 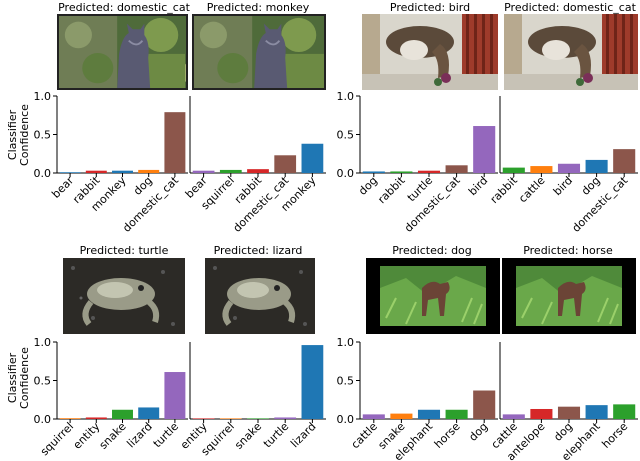 I want to click on panel-title-4: Predicted: domestic_cat, so click(x=570, y=7).